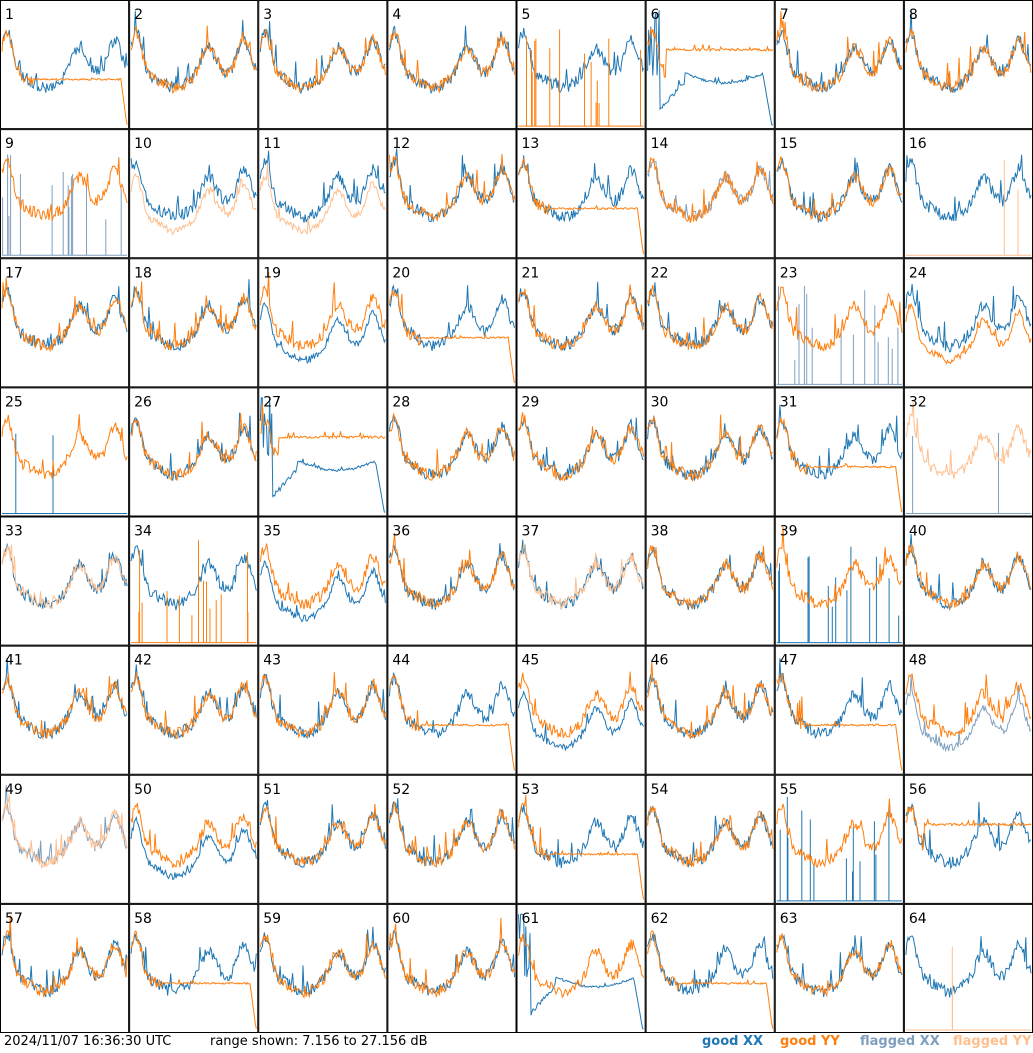  What do you see at coordinates (531, 790) in the screenshot?
I see `tile-label: 53` at bounding box center [531, 790].